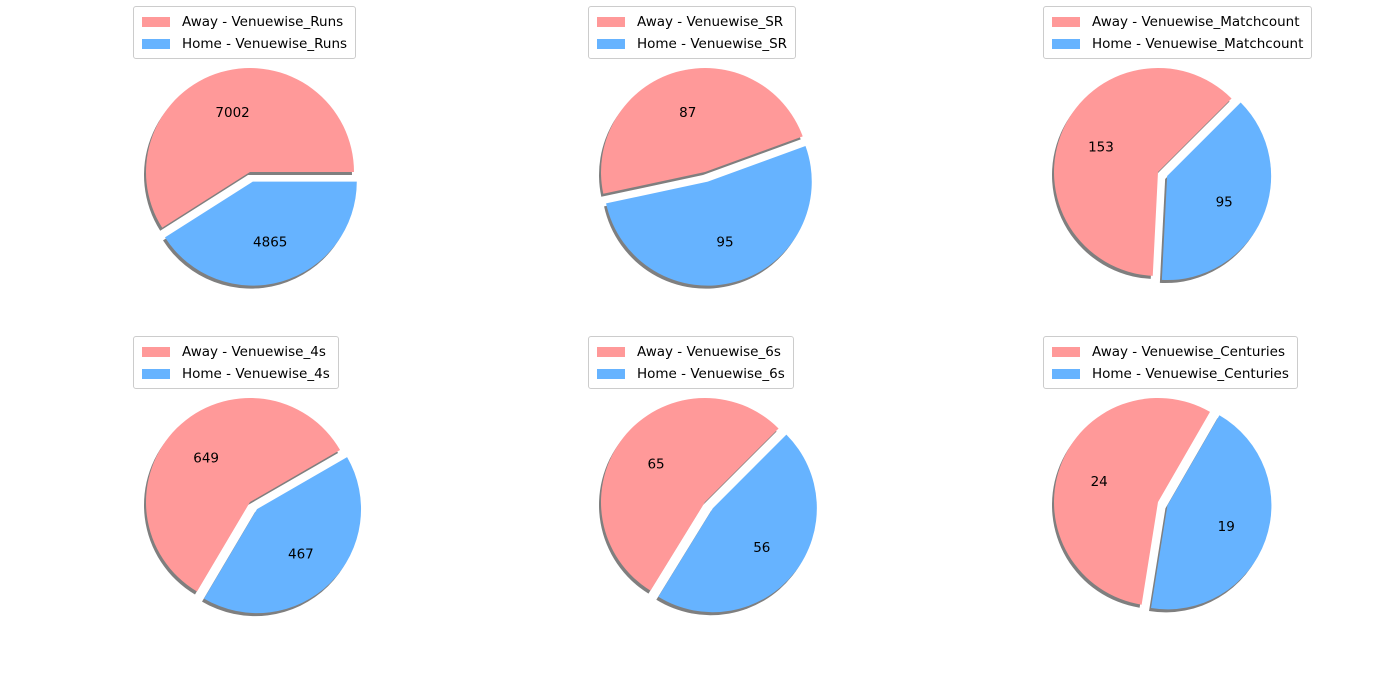 The height and width of the screenshot is (700, 1400). Describe the element at coordinates (1196, 22) in the screenshot. I see `legend-label: Away - Venuewise_Matchcount` at that location.